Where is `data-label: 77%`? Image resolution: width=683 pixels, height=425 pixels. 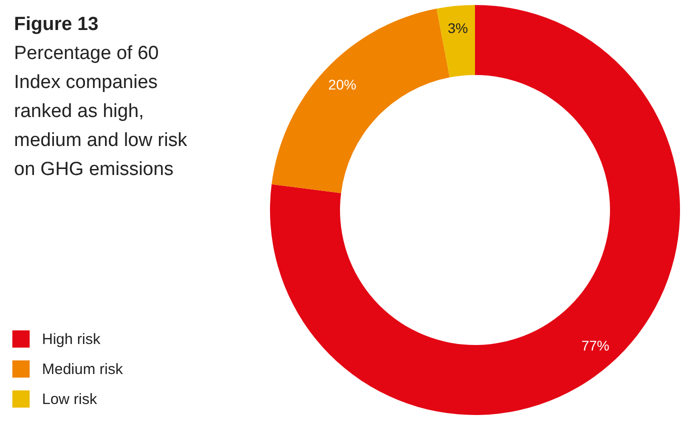
data-label: 77% is located at coordinates (595, 346).